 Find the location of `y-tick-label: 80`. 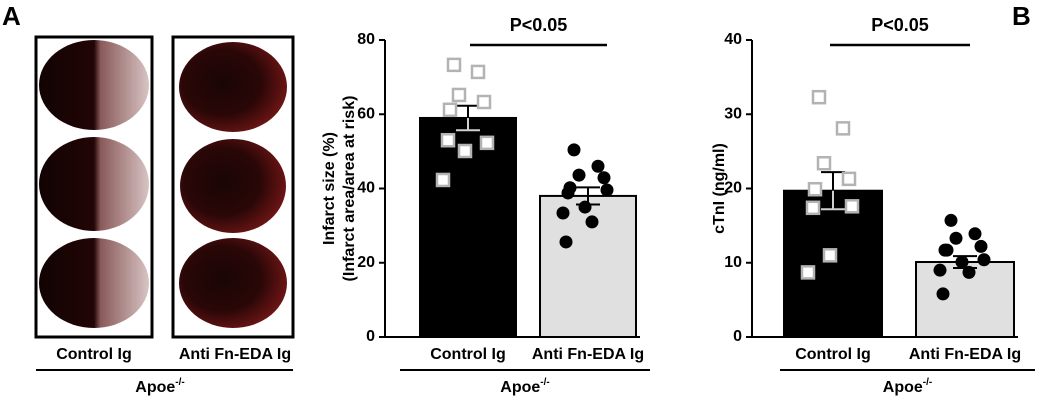

y-tick-label: 80 is located at coordinates (366, 39).